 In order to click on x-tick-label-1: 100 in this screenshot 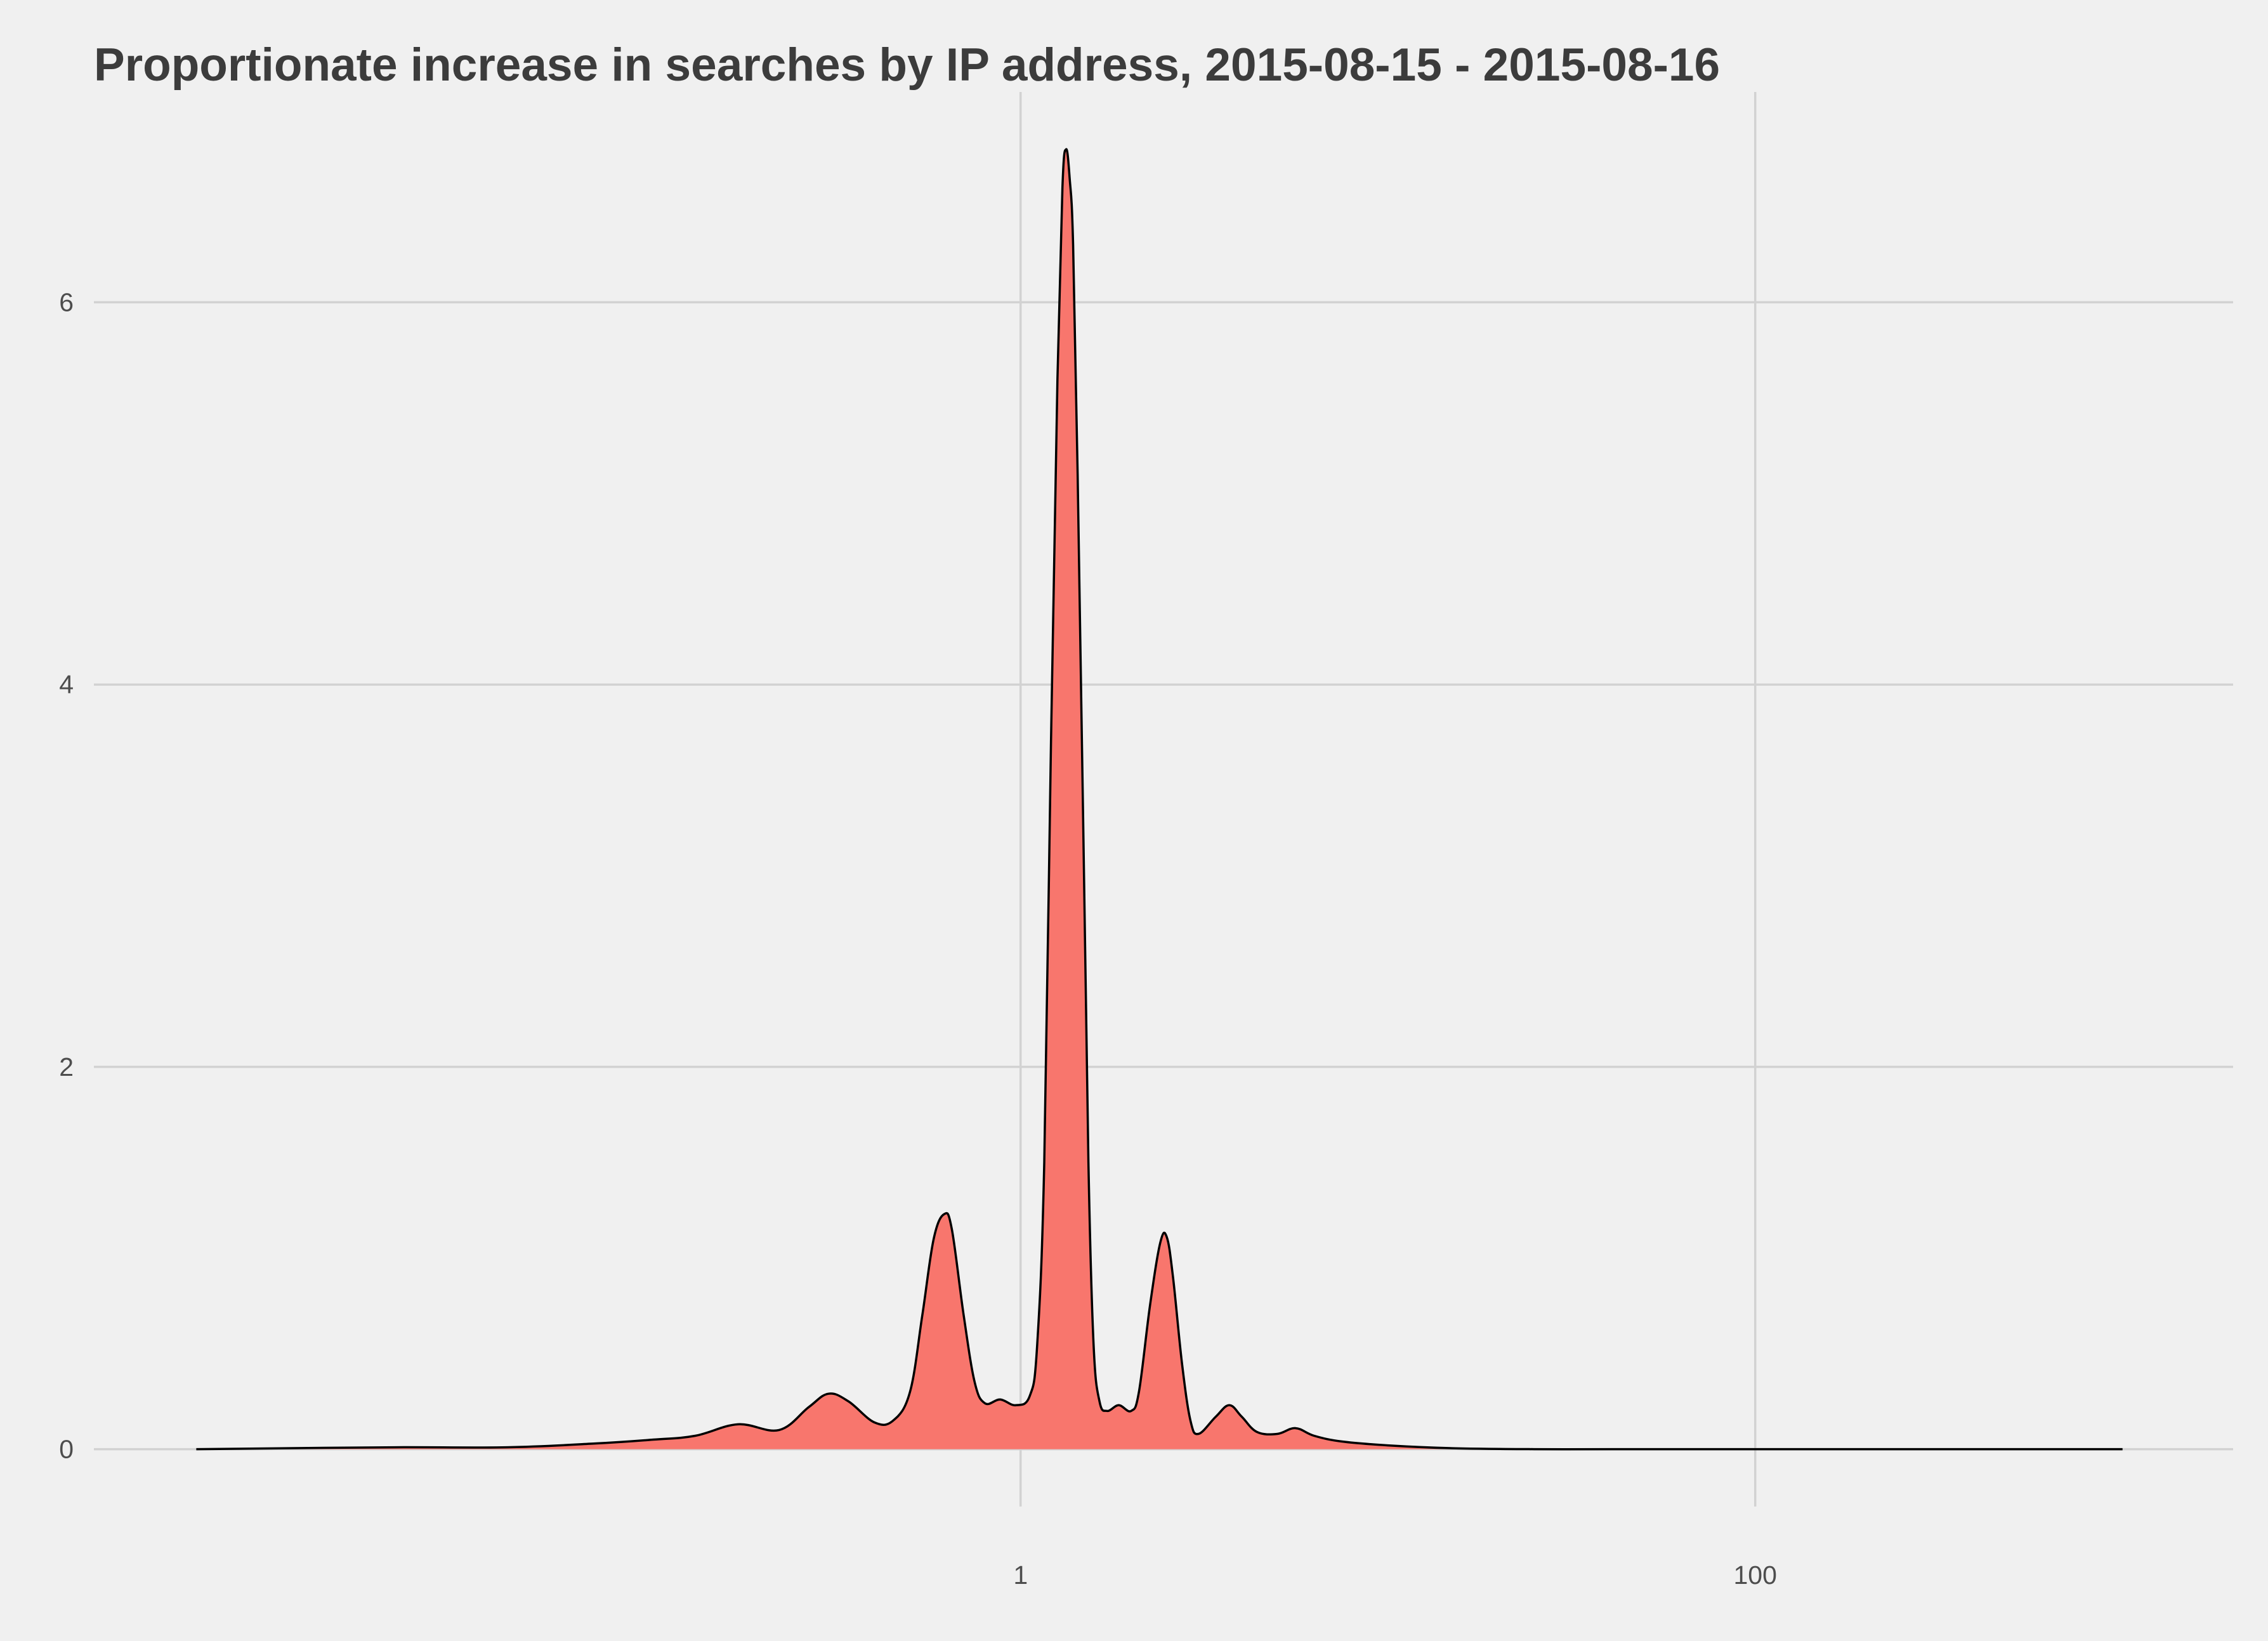, I will do `click(1755, 1575)`.